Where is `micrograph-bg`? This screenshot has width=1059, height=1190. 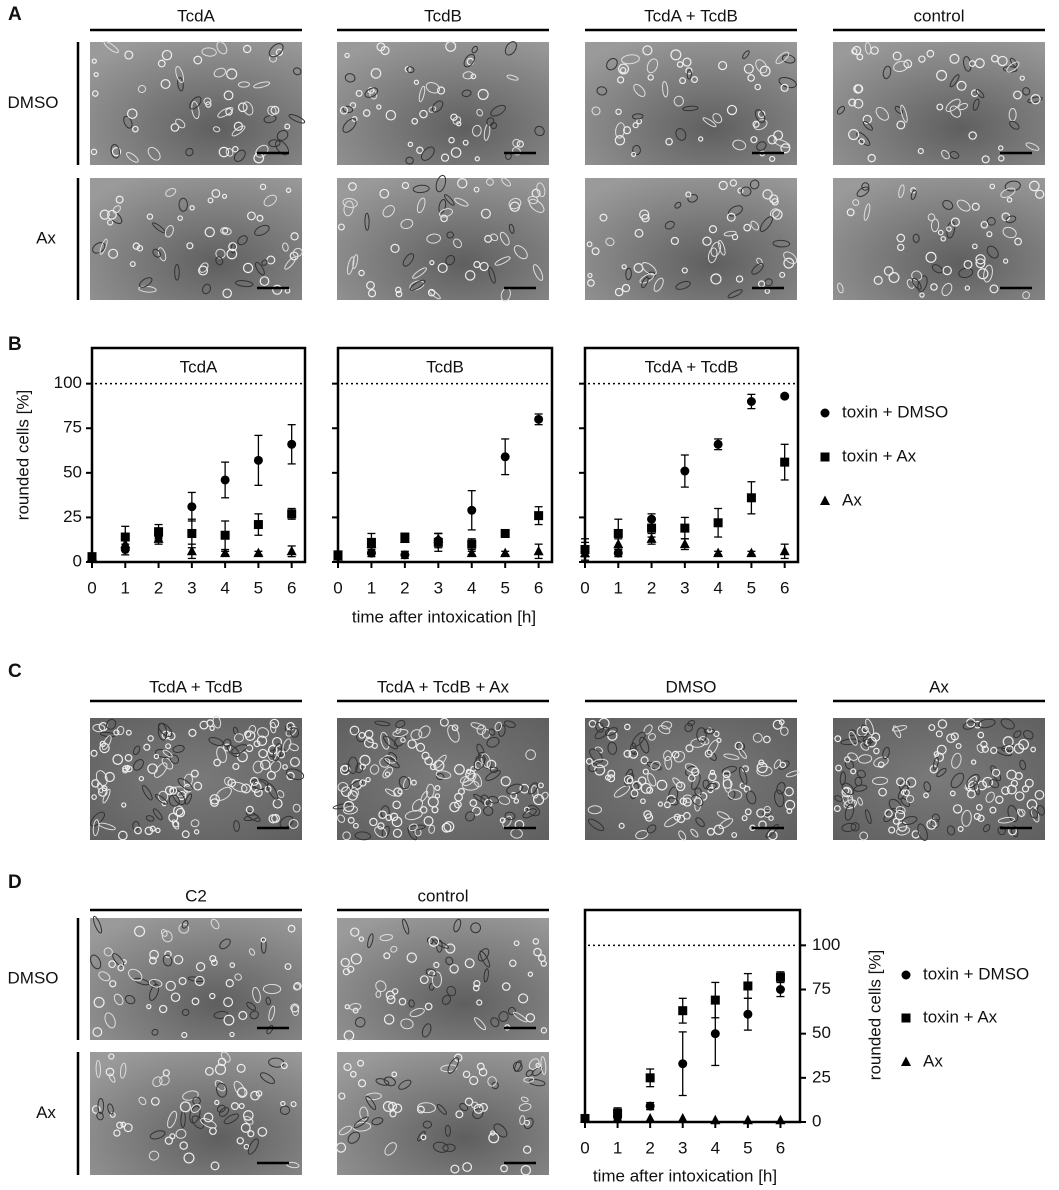
micrograph-bg is located at coordinates (691, 239).